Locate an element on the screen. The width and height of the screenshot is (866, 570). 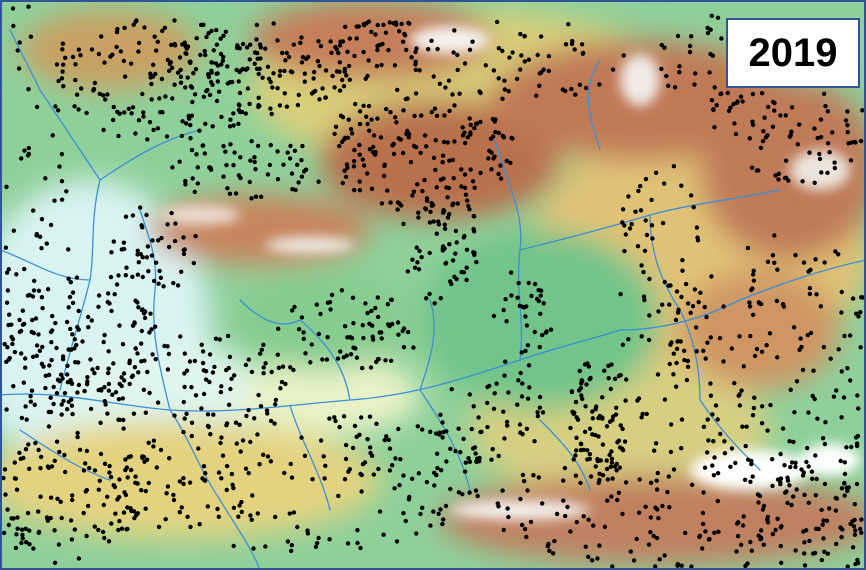
year-label: 2019 is located at coordinates (793, 53).